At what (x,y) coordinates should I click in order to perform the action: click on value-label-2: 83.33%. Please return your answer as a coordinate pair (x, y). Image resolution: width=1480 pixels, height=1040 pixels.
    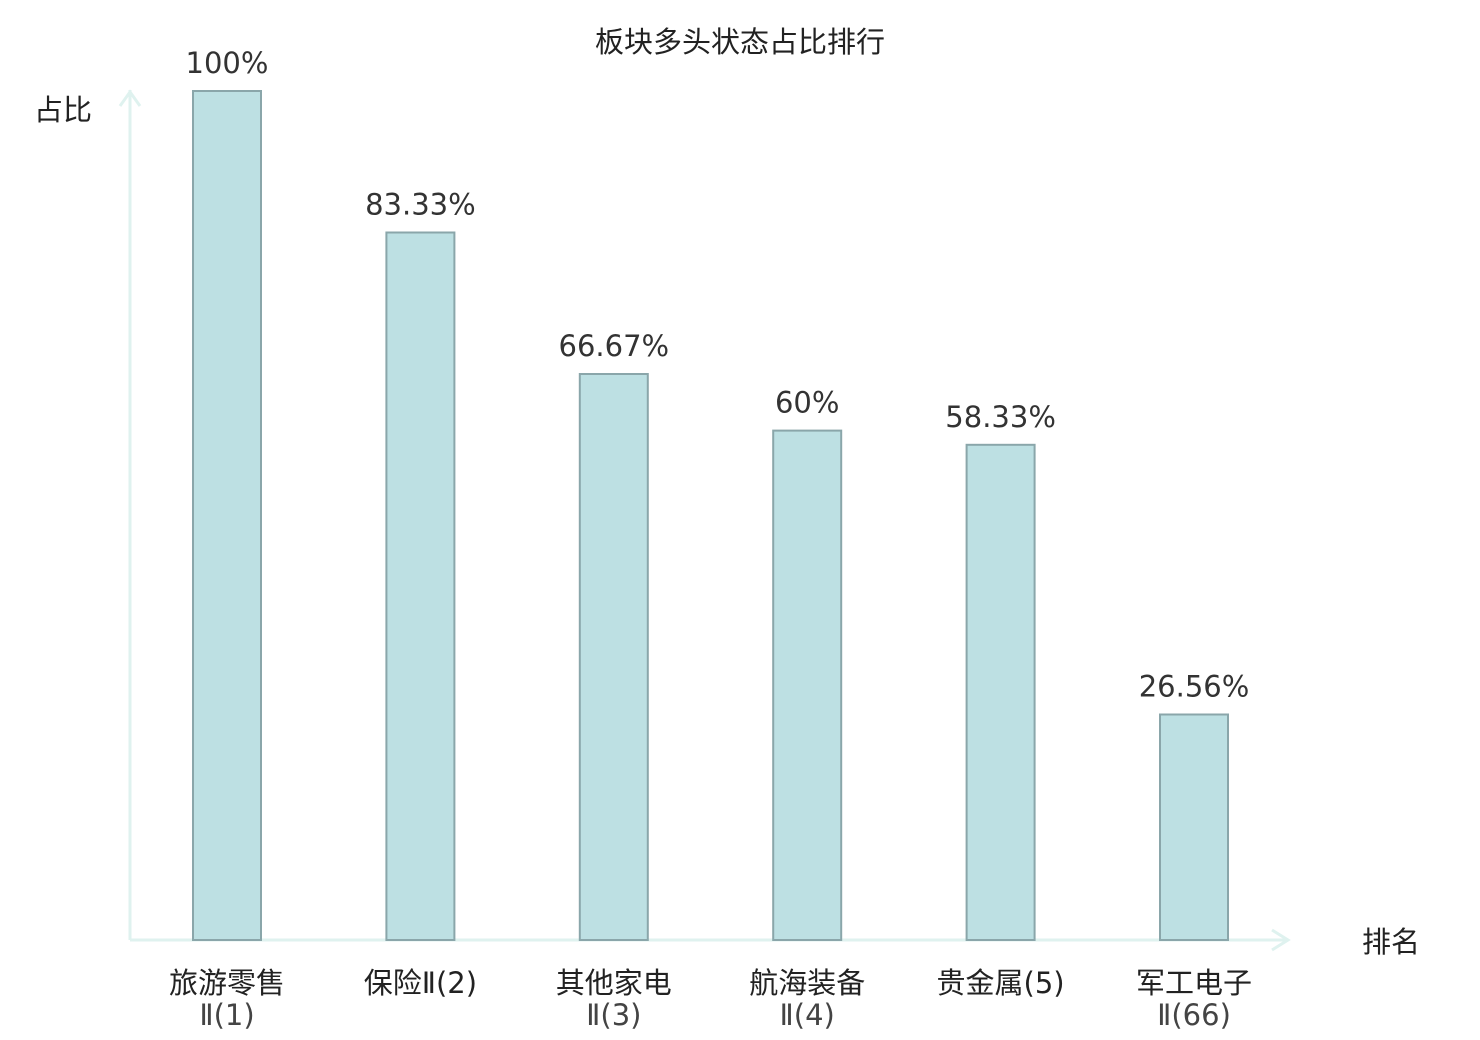
    Looking at the image, I should click on (420, 205).